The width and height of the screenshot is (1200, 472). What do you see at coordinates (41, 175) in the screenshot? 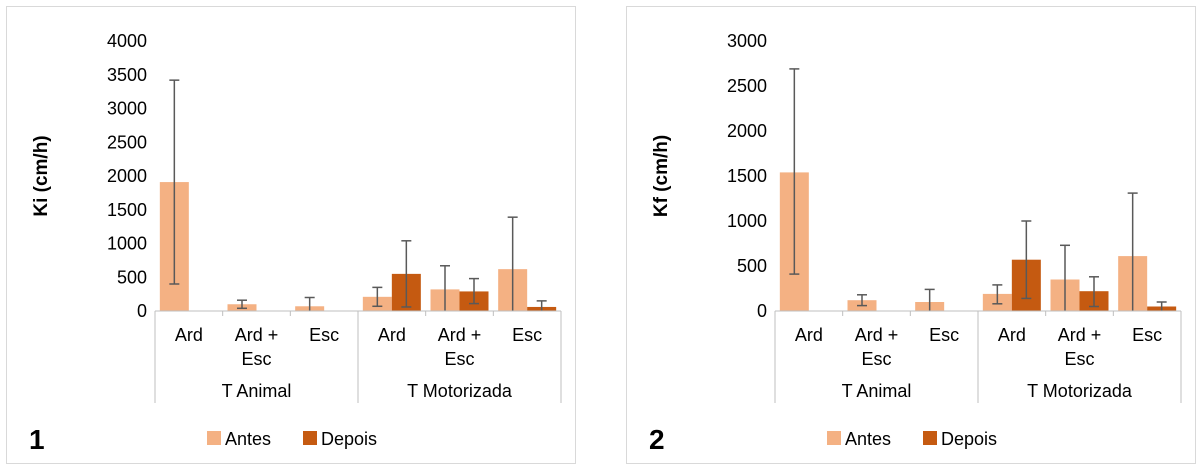
I see `y-axis-label: Ki (cm/h)` at bounding box center [41, 175].